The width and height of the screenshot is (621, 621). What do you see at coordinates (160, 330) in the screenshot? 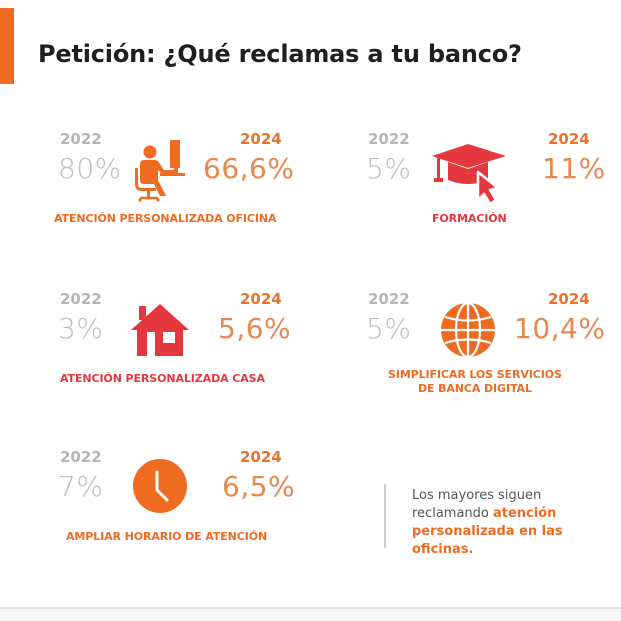
I see `house-icon` at bounding box center [160, 330].